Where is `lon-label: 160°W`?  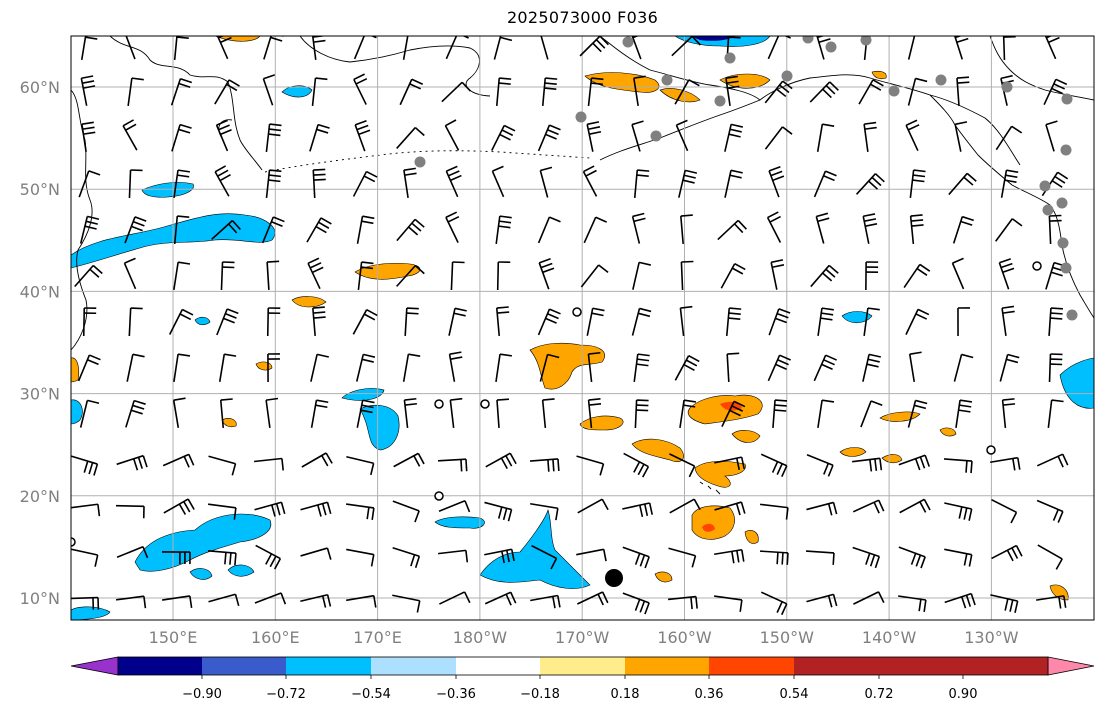
lon-label: 160°W is located at coordinates (684, 637).